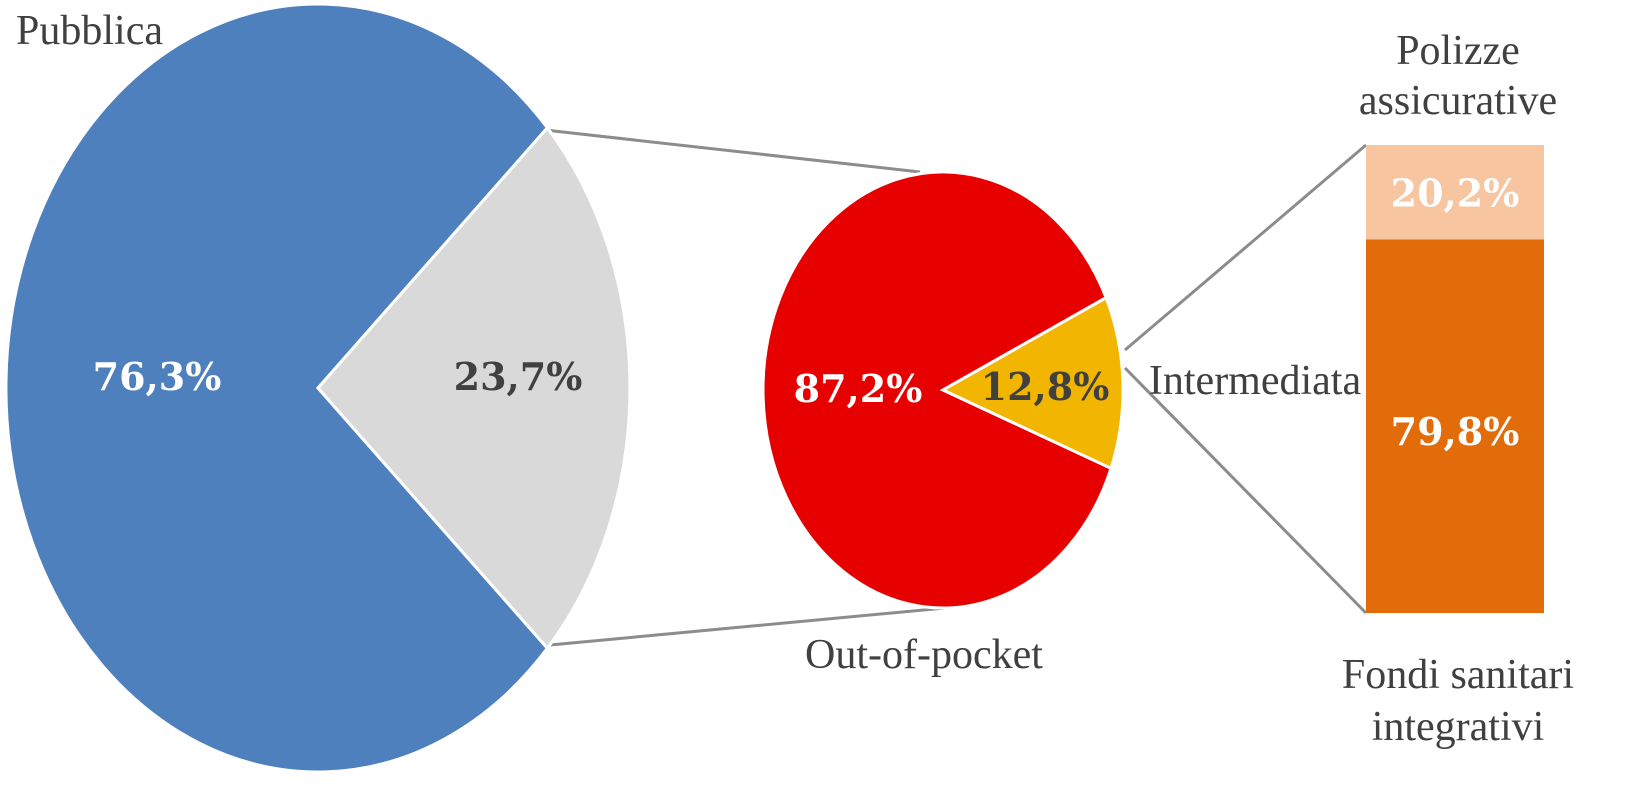  I want to click on label-pubblica: Pubblica, so click(89, 31).